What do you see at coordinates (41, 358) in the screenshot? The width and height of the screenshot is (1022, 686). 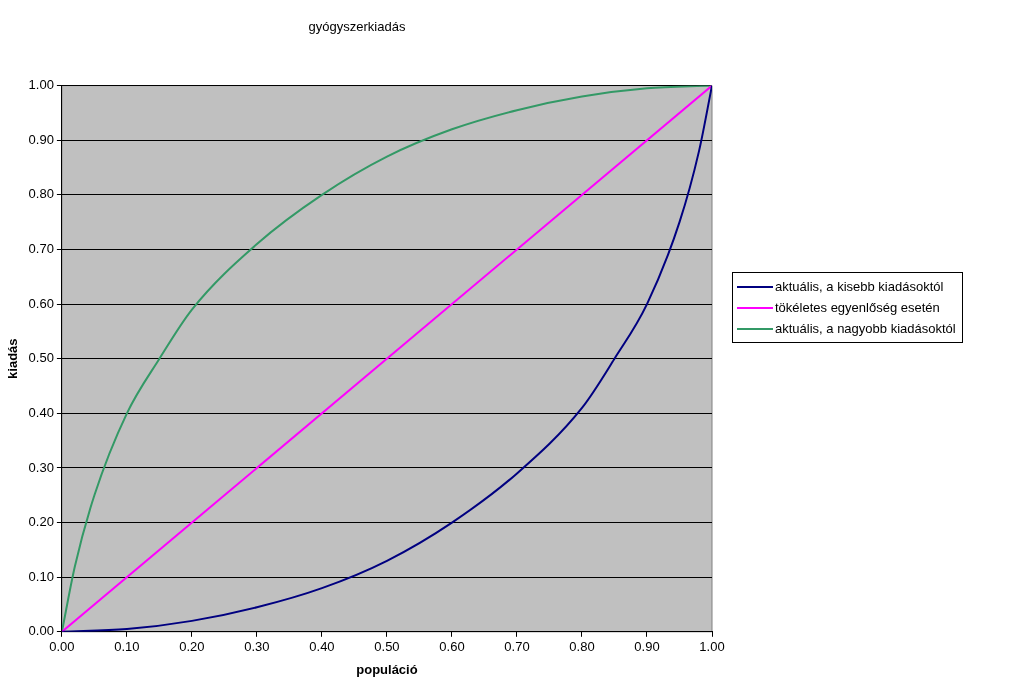 I see `y-tick-label: 0.50` at bounding box center [41, 358].